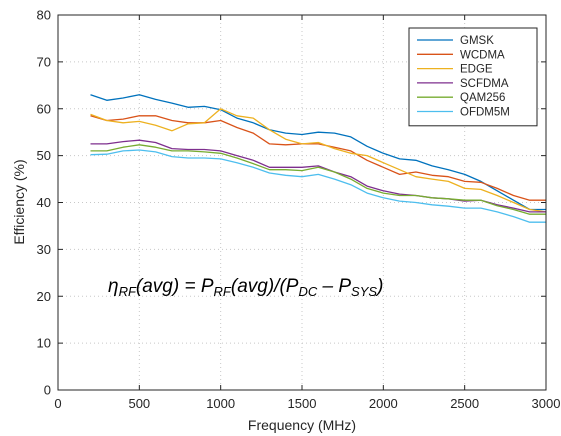  Describe the element at coordinates (477, 41) in the screenshot. I see `legend-label: GMSK` at that location.